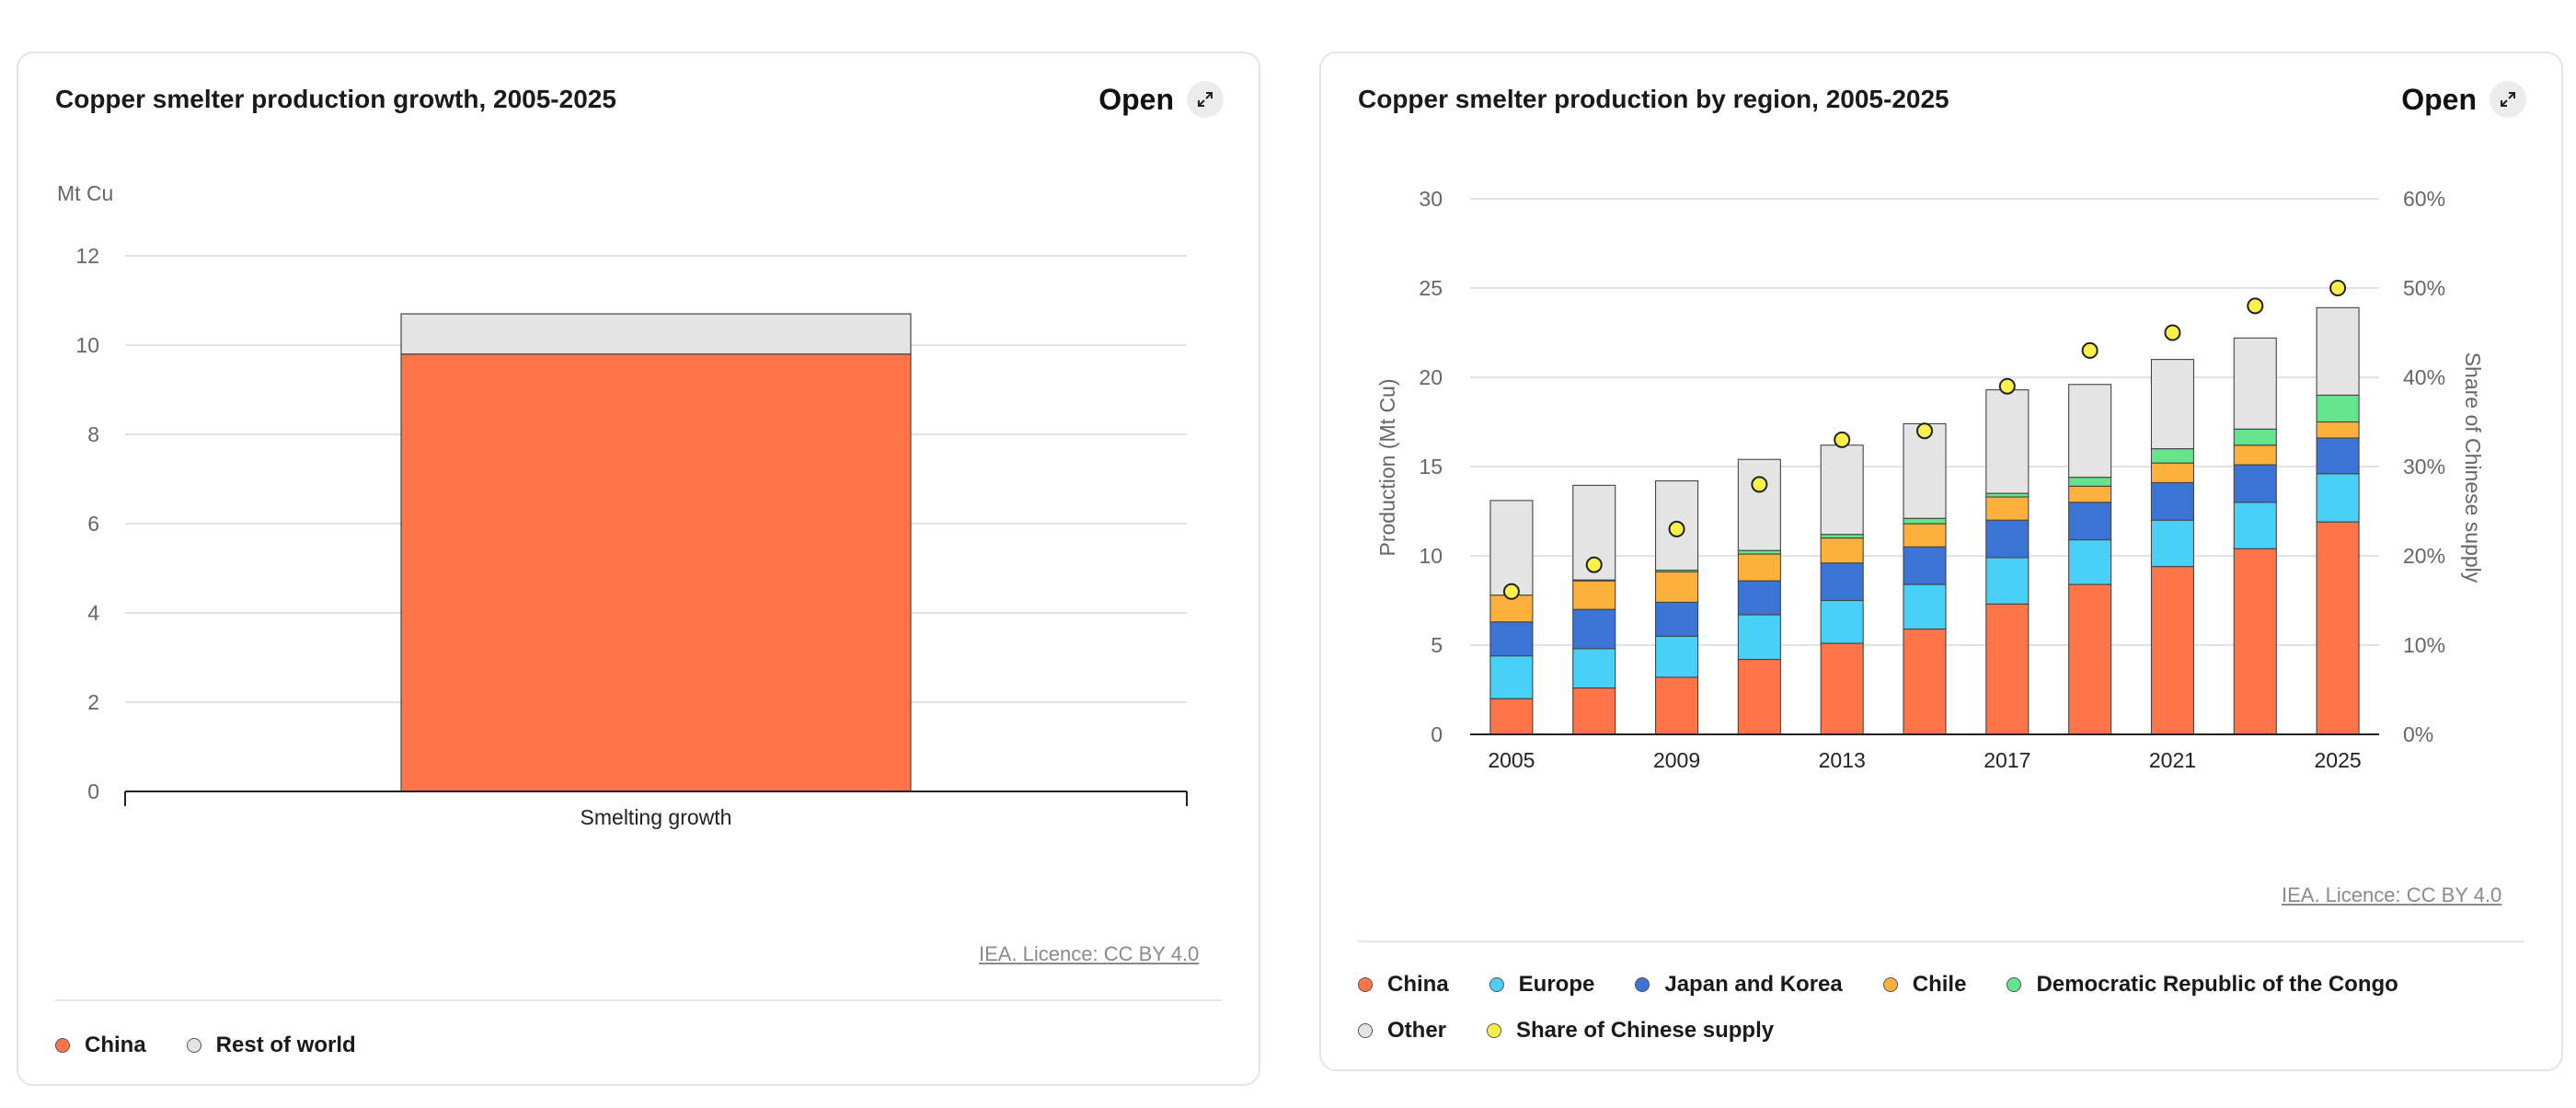 This screenshot has height=1108, width=2576. I want to click on legend-item-democratic-republic-of-the-congo: Democratic Republic of the Congo, so click(2202, 985).